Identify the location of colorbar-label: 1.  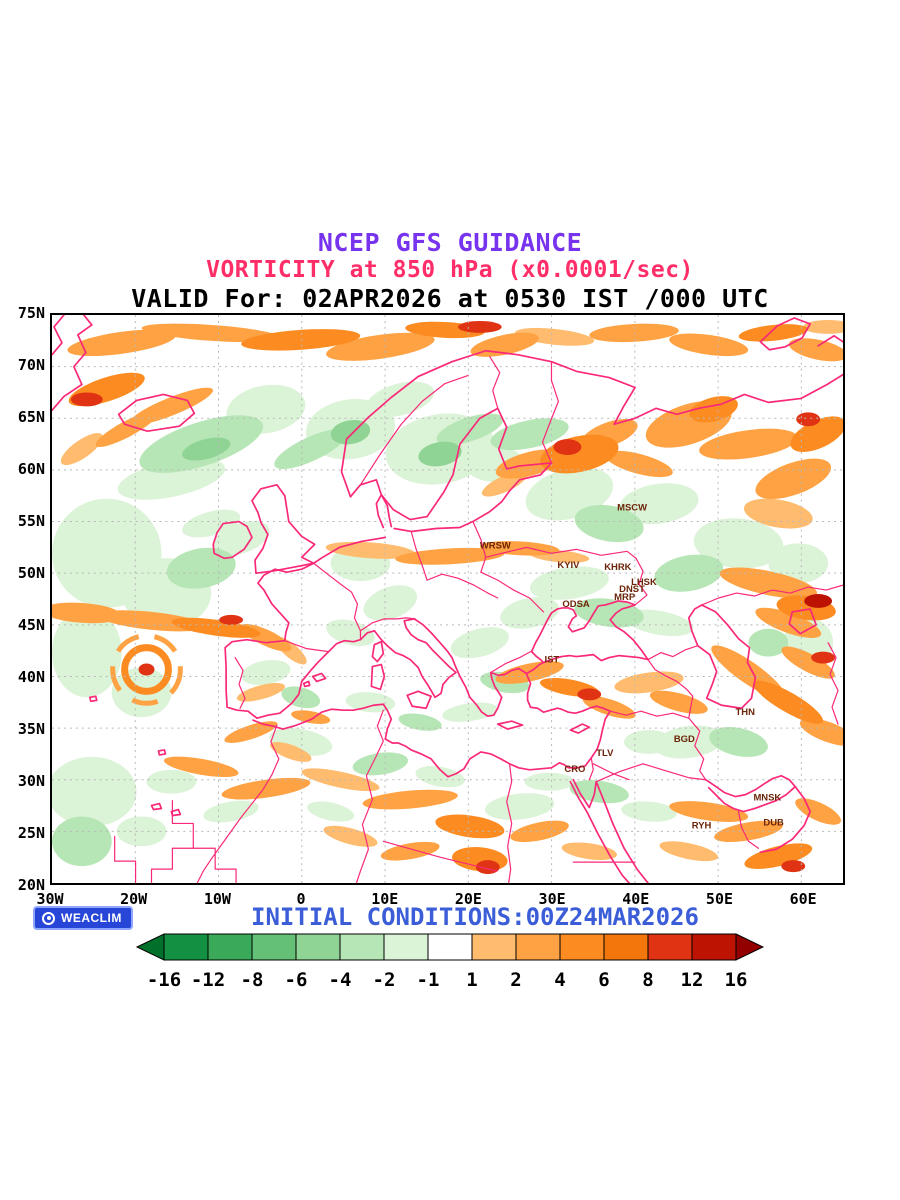
(471, 980).